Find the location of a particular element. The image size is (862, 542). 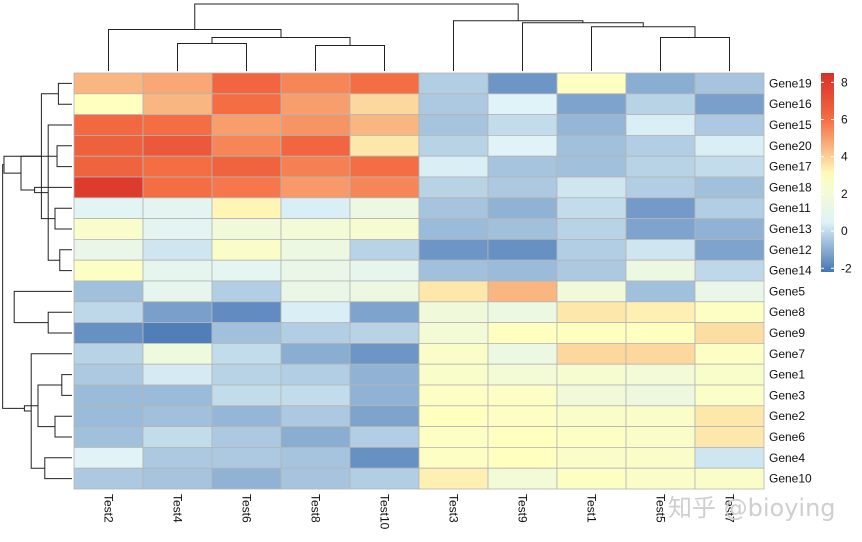

row-label: Gene16 is located at coordinates (790, 104).